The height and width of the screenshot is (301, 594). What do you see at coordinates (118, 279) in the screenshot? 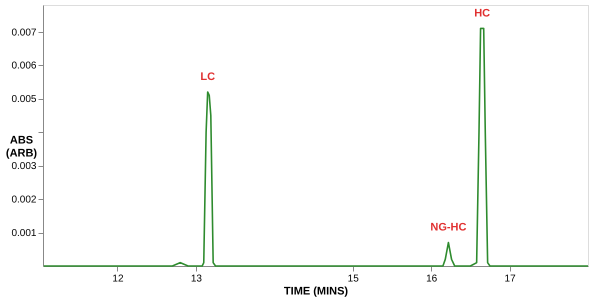
I see `x-tick-label: 12` at bounding box center [118, 279].